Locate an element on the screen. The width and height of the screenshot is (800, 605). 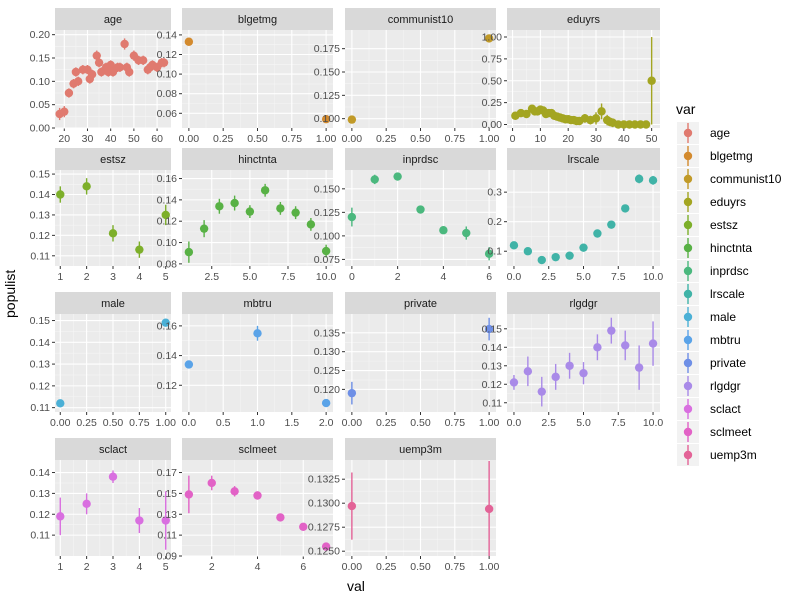
x-tick-label: 6 is located at coordinates (303, 567).